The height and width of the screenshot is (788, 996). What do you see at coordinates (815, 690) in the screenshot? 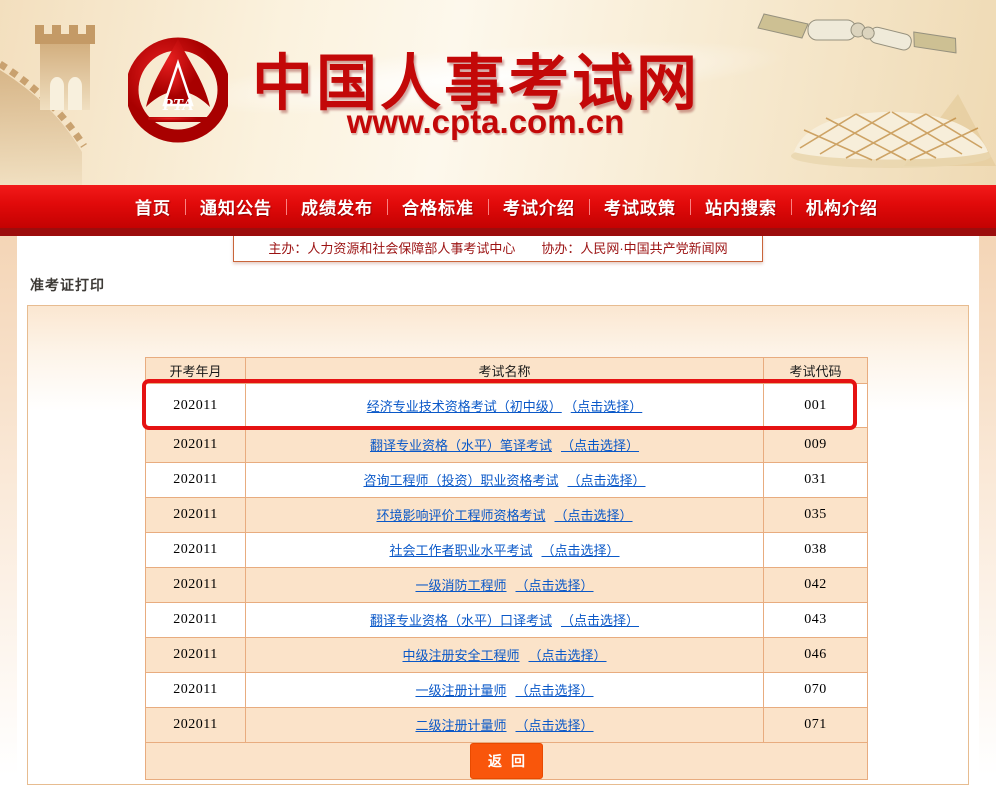
I see `exam-code-cell: 070` at bounding box center [815, 690].